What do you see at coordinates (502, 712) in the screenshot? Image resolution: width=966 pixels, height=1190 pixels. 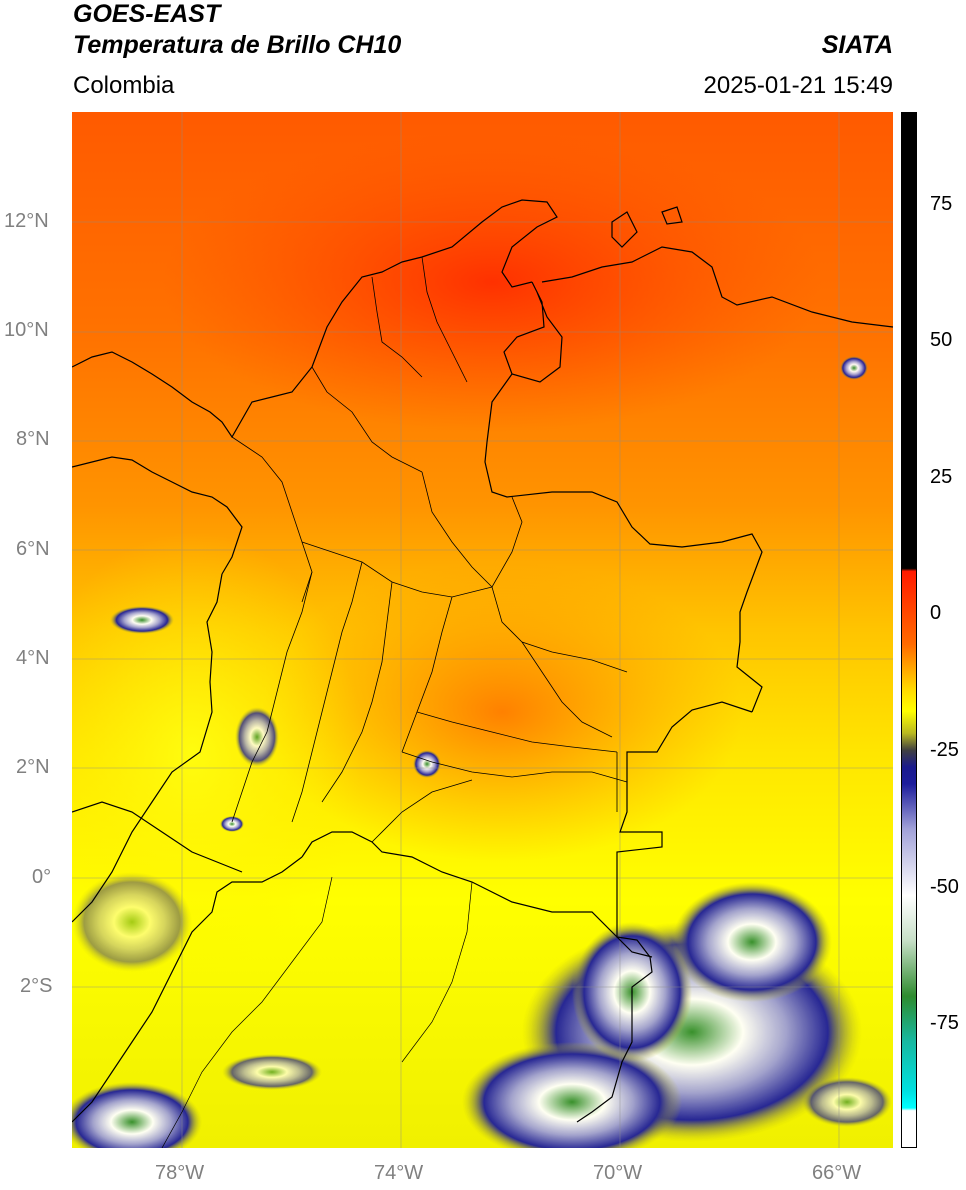 I see `warm-region-llanos` at bounding box center [502, 712].